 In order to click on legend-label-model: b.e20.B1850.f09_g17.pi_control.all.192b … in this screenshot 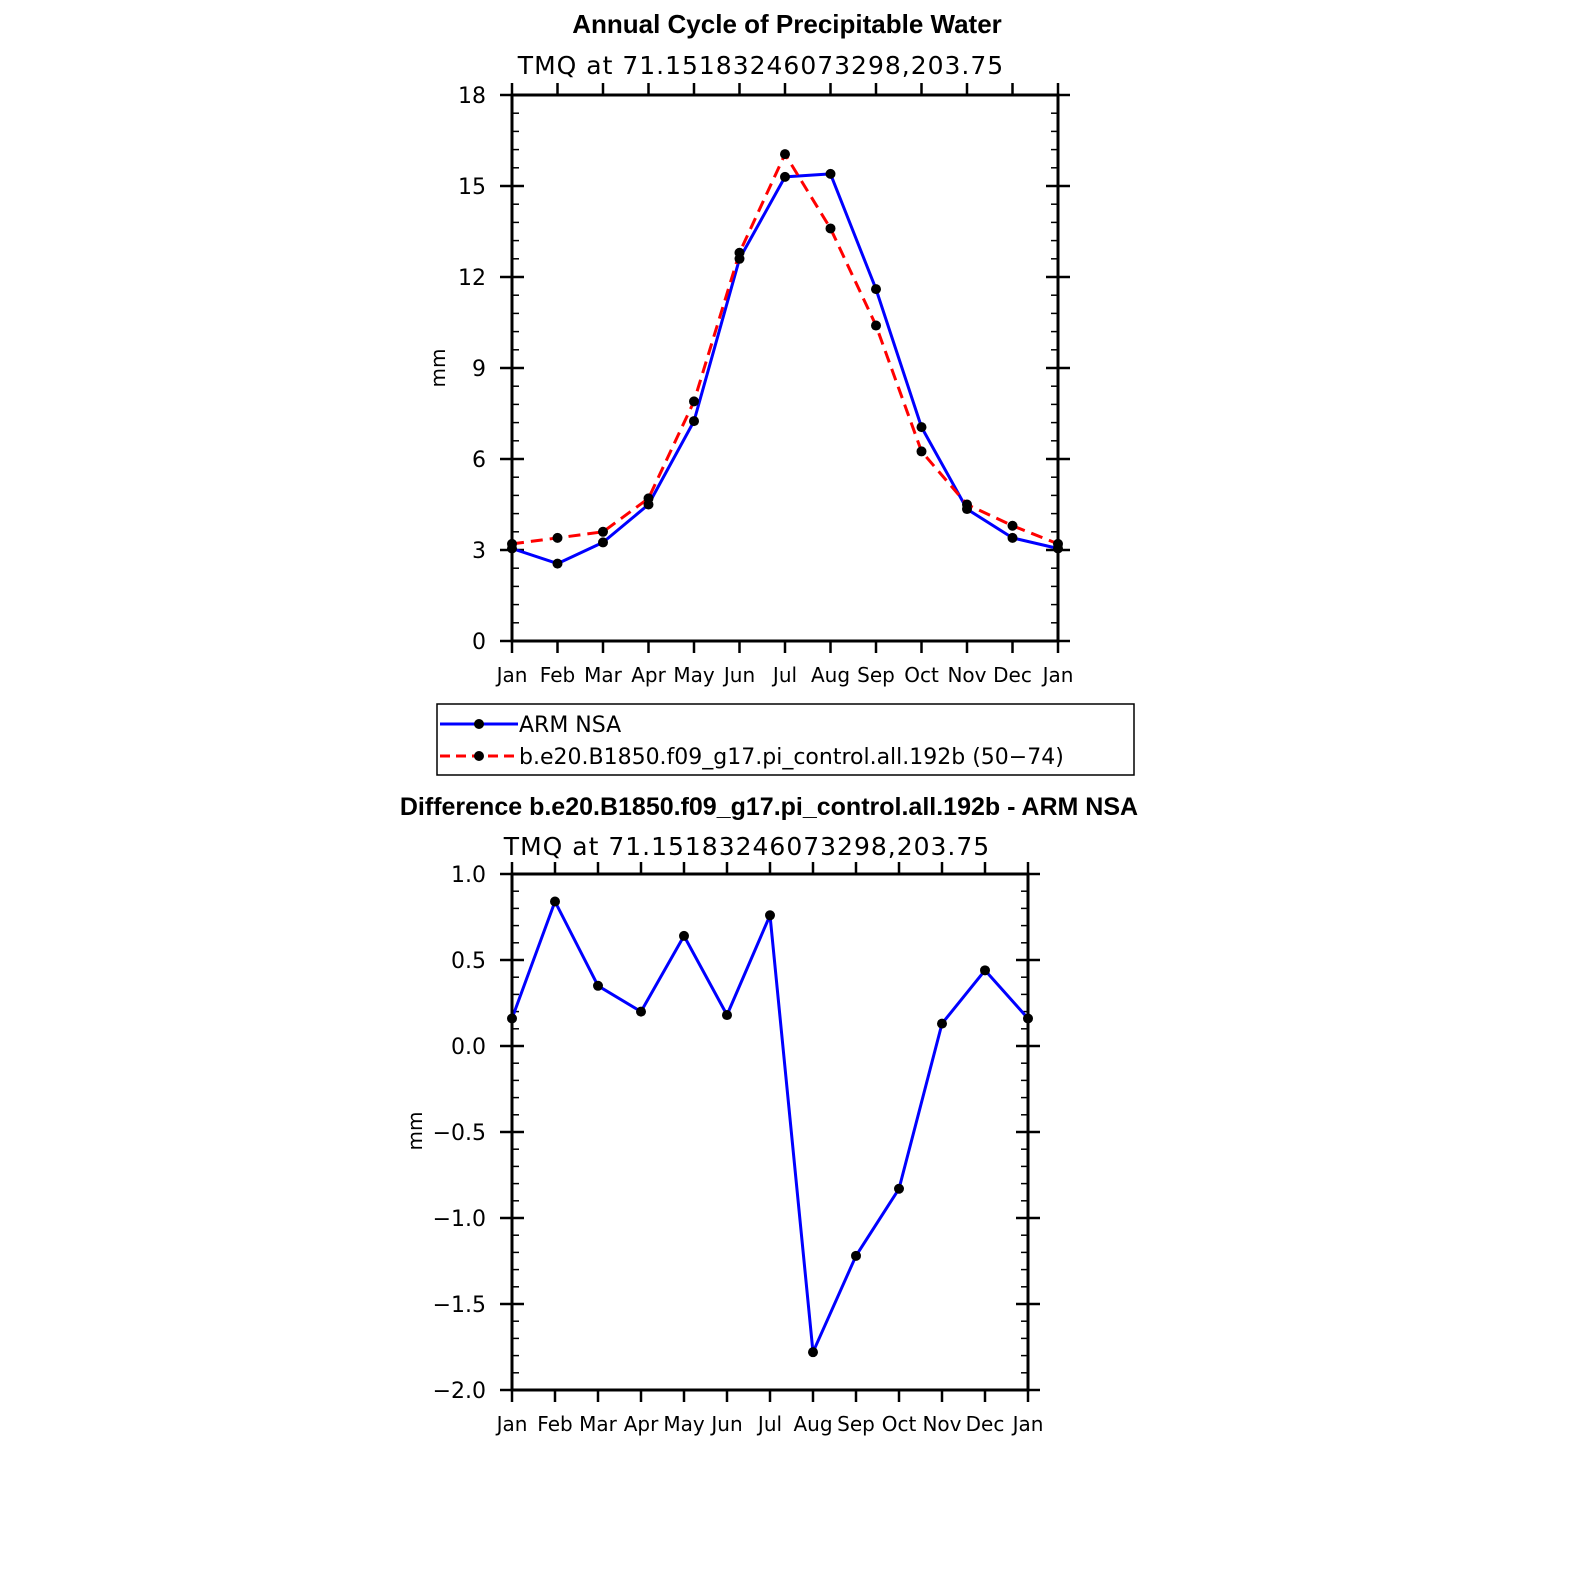, I will do `click(791, 757)`.